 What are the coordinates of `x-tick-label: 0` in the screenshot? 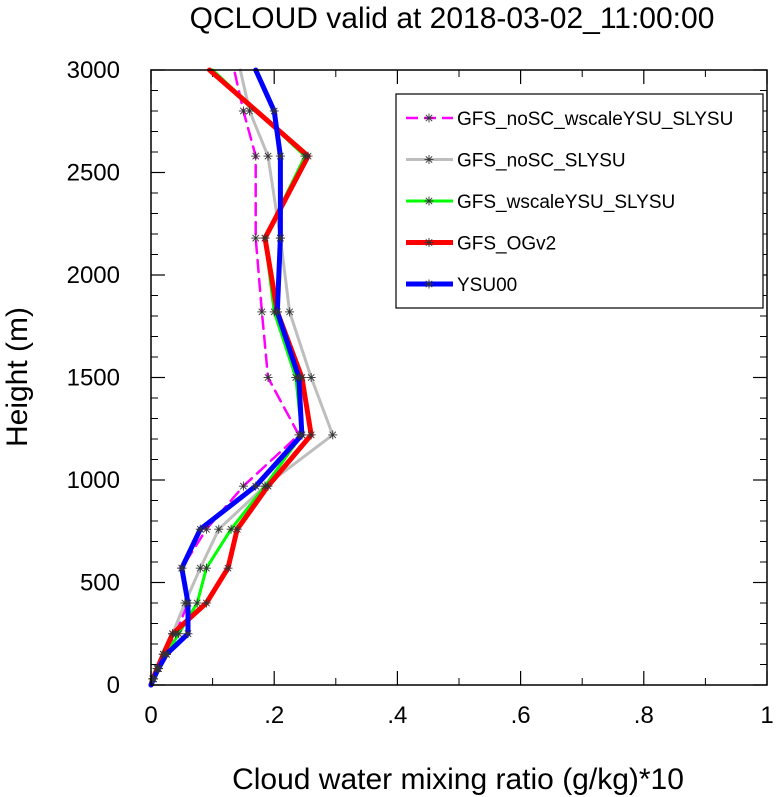 It's located at (150, 715).